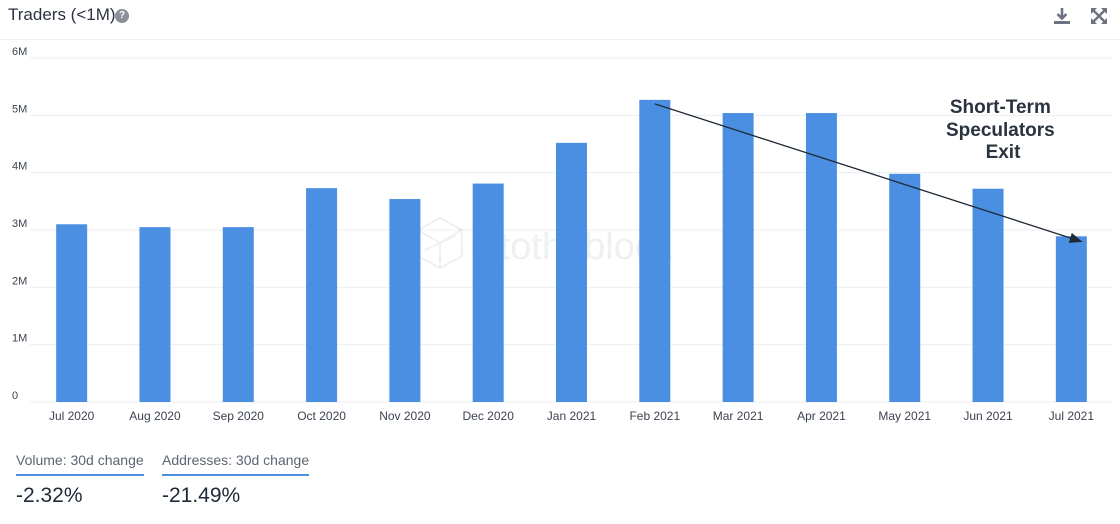 The width and height of the screenshot is (1120, 524). Describe the element at coordinates (236, 480) in the screenshot. I see `addresses-stat: Addresses: 30d change -21.49%` at that location.